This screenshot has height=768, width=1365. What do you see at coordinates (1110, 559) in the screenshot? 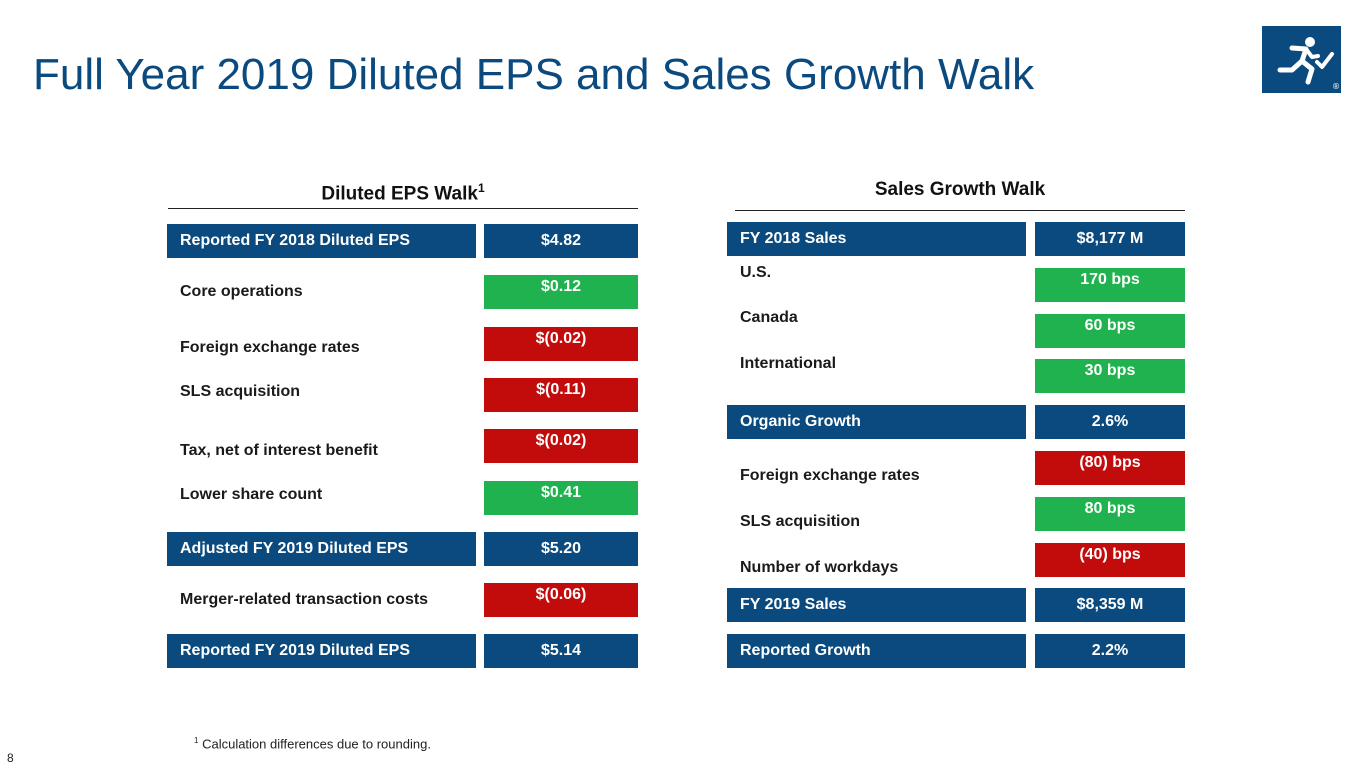
I see `walk-row-value: (40) bps` at bounding box center [1110, 559].